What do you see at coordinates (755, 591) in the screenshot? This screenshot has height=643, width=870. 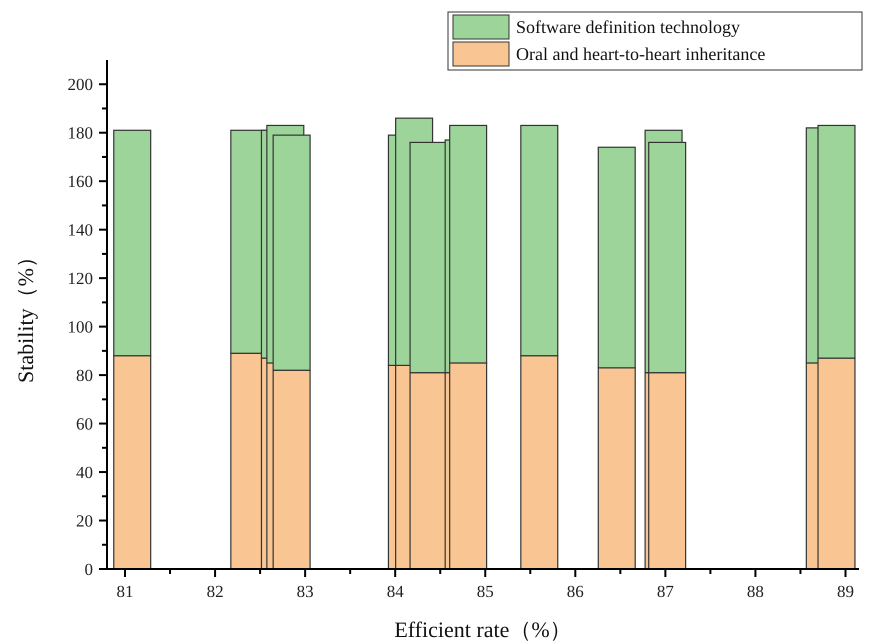 I see `x-tick-label: 88` at bounding box center [755, 591].